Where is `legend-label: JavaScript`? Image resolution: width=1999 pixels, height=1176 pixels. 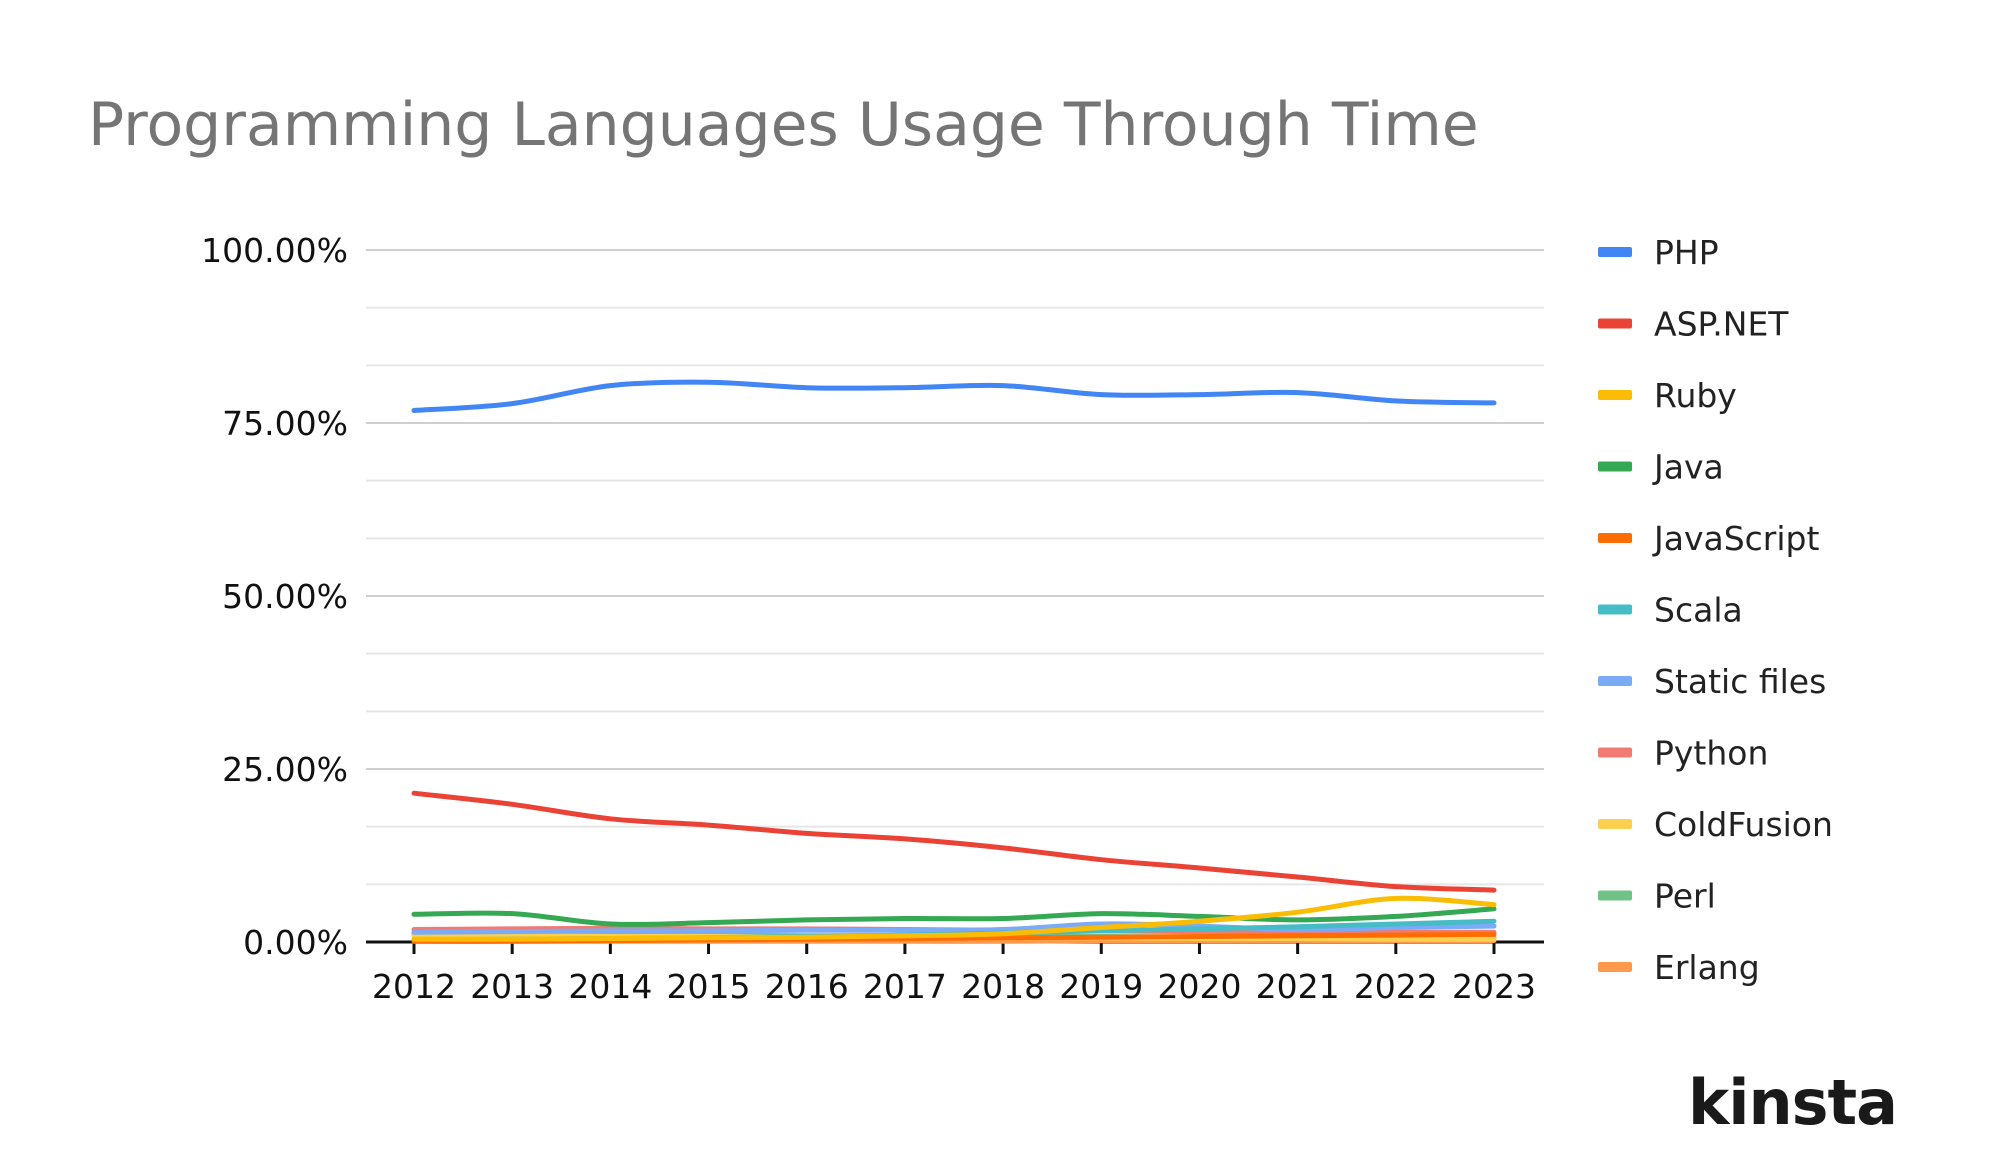 legend-label: JavaScript is located at coordinates (1735, 538).